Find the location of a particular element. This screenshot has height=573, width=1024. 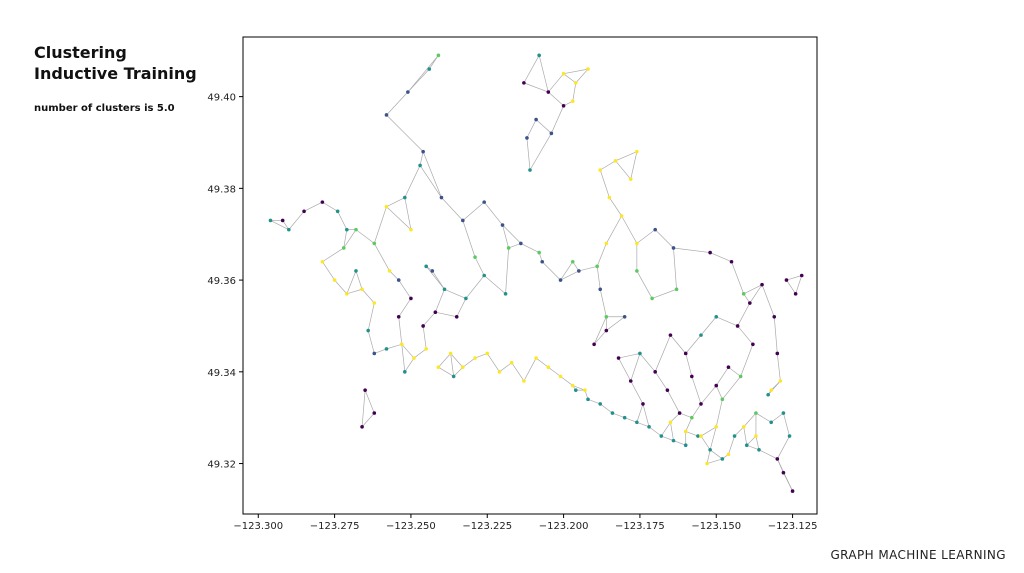

y-tick-label: 49.34 is located at coordinates (221, 373).